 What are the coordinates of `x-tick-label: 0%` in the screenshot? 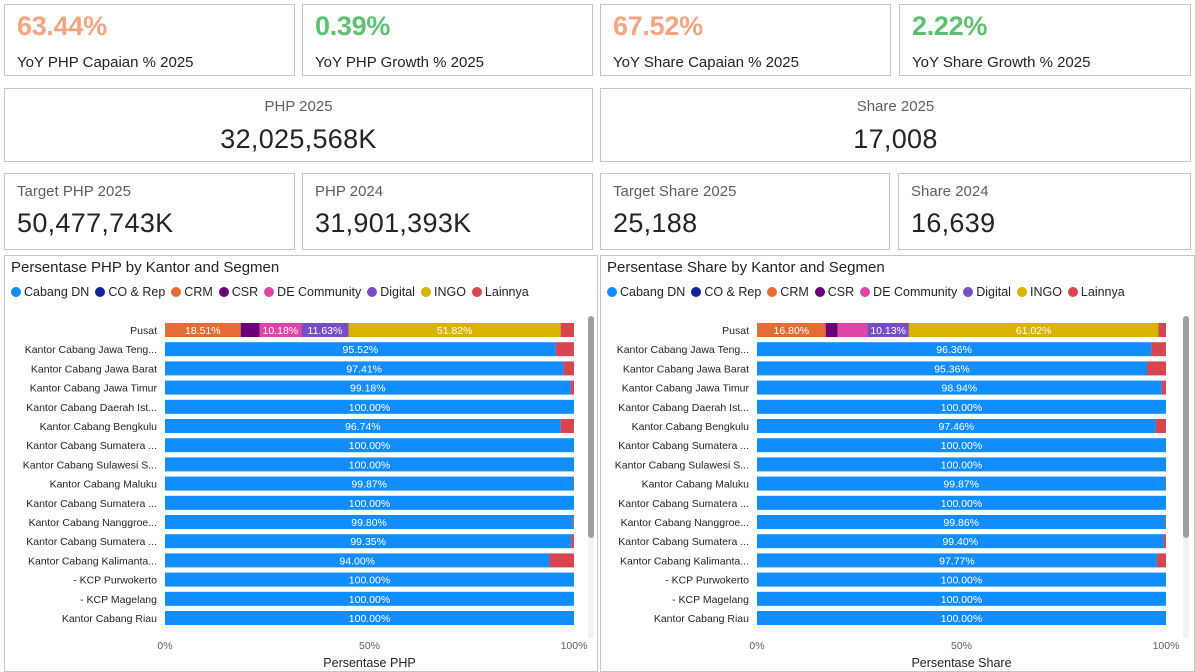 It's located at (756, 646).